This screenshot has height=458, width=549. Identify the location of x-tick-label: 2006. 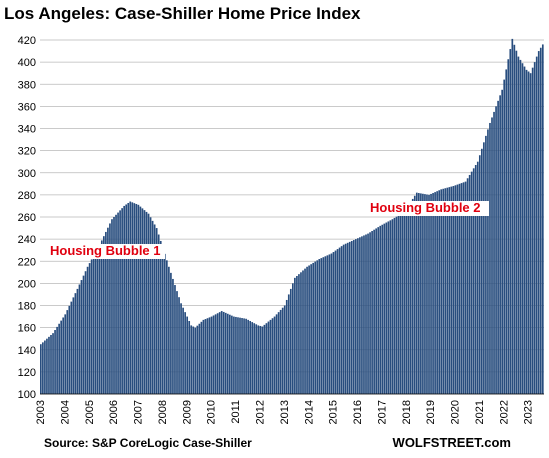
(114, 412).